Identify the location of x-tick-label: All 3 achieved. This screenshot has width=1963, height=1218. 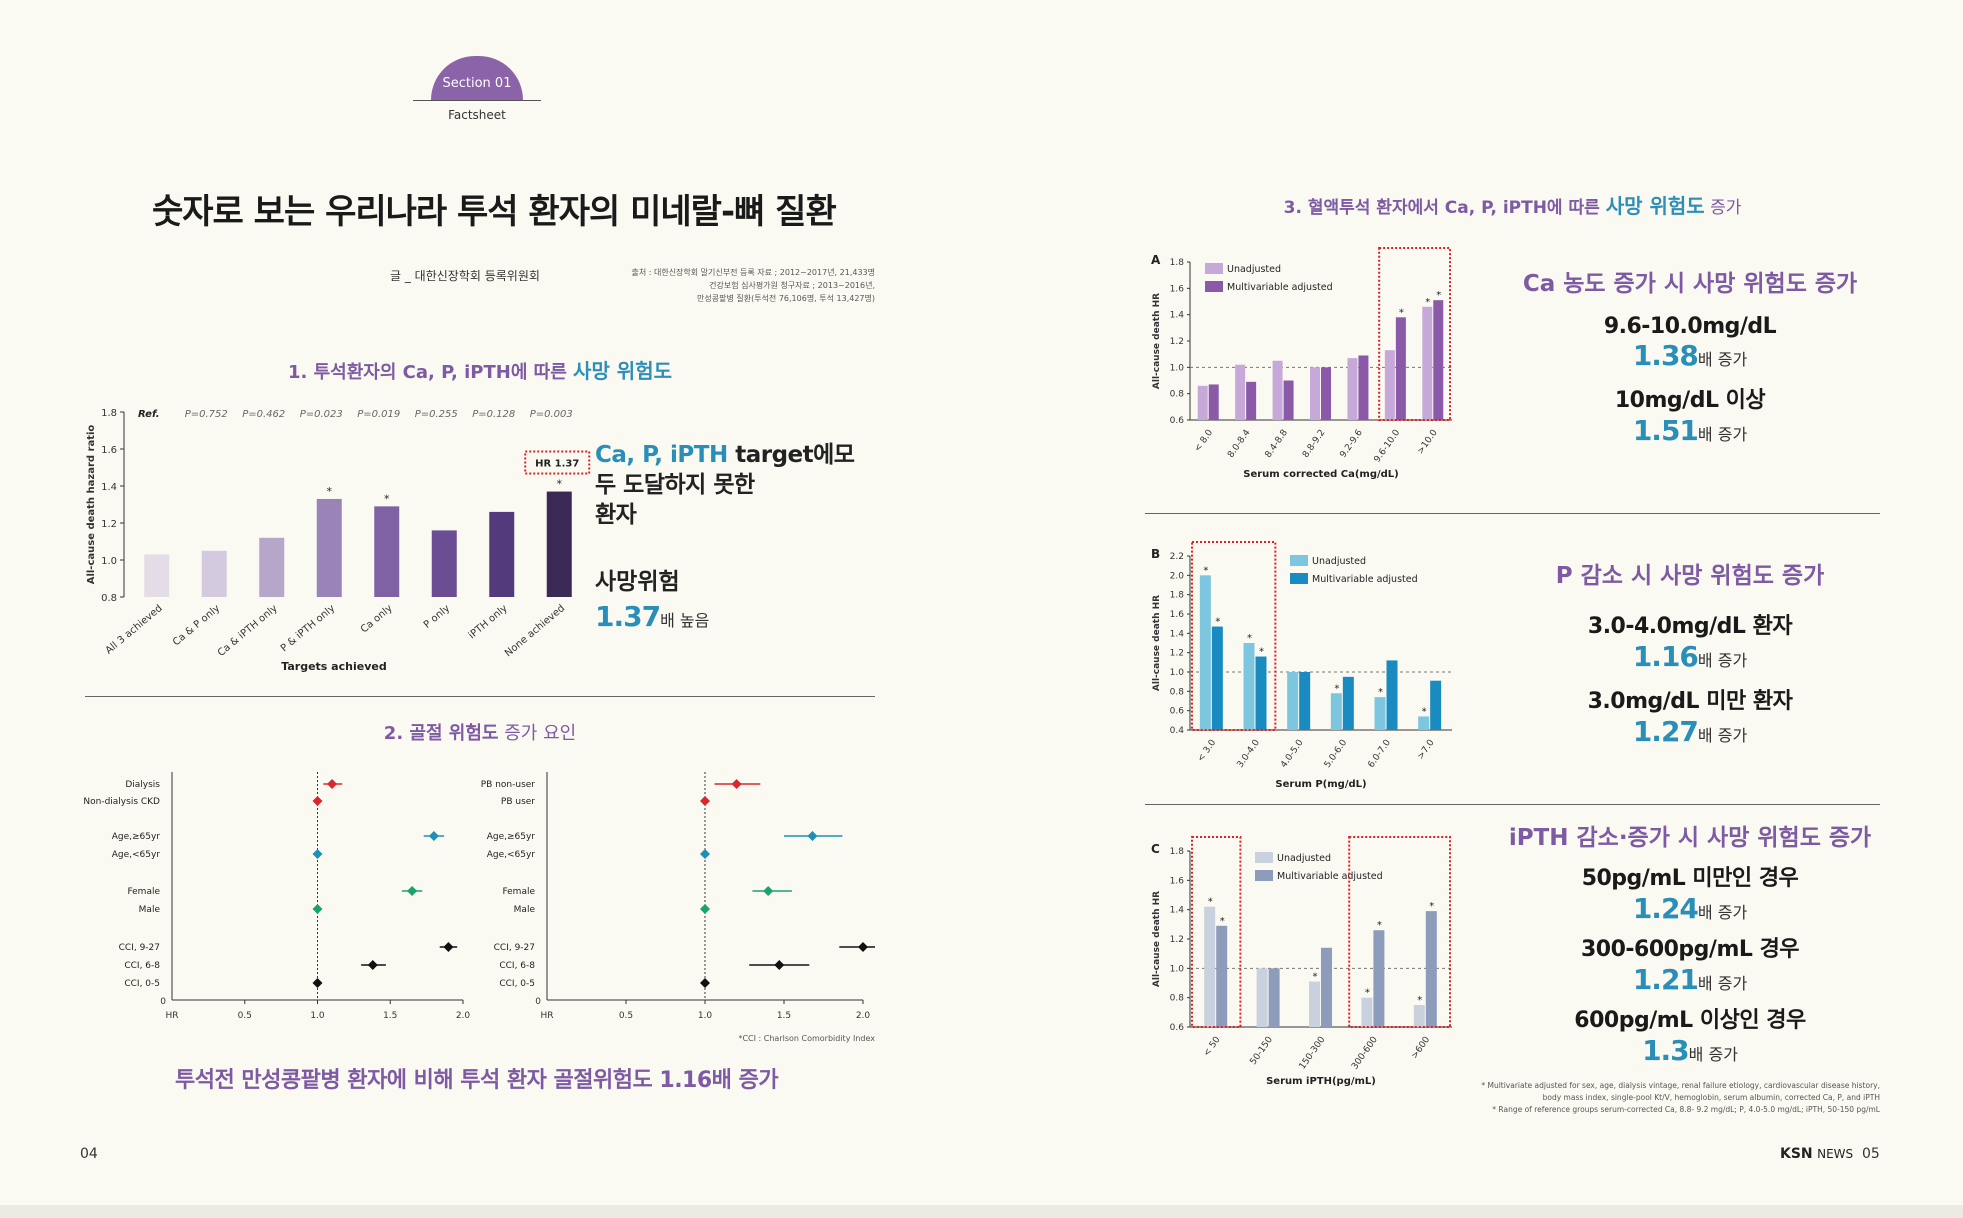
(134, 630).